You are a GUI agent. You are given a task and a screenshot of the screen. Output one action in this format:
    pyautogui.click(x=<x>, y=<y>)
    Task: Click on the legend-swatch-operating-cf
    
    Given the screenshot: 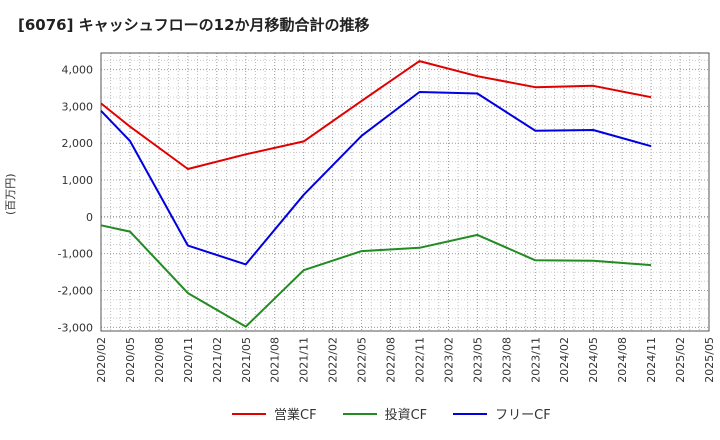 What is the action you would take?
    pyautogui.click(x=249, y=413)
    